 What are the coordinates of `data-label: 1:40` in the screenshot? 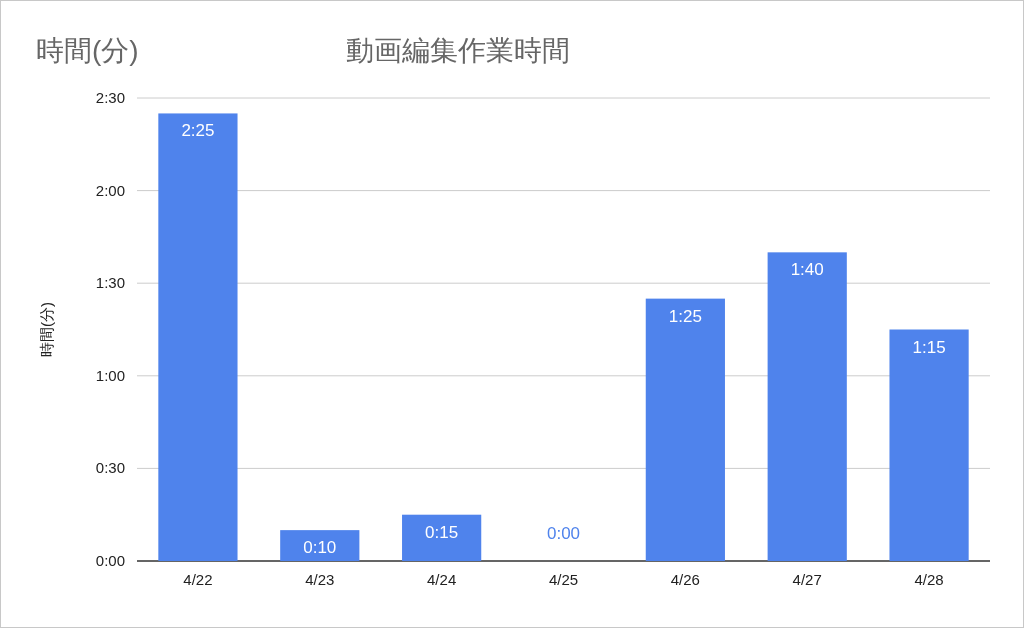 It's located at (807, 270).